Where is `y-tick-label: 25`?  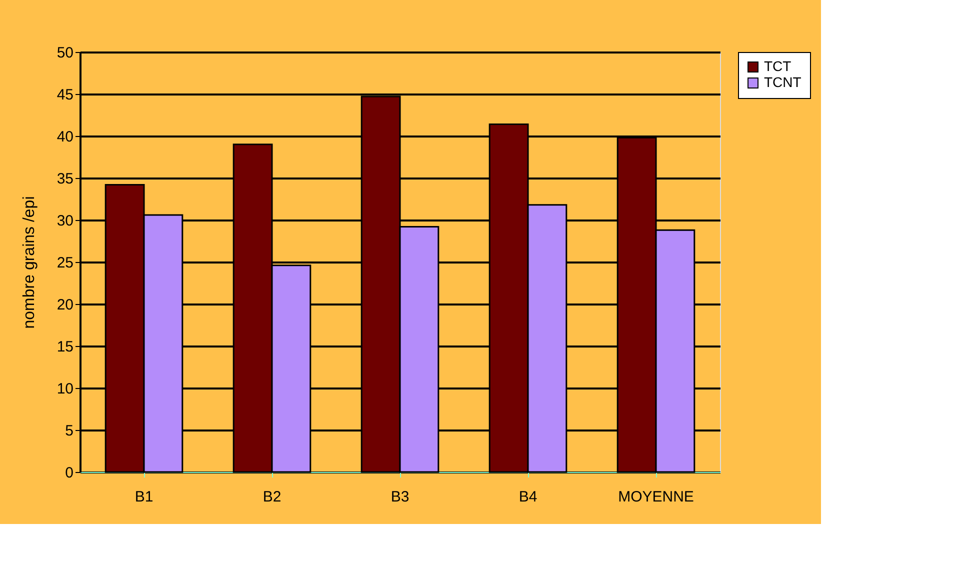
y-tick-label: 25 is located at coordinates (65, 263).